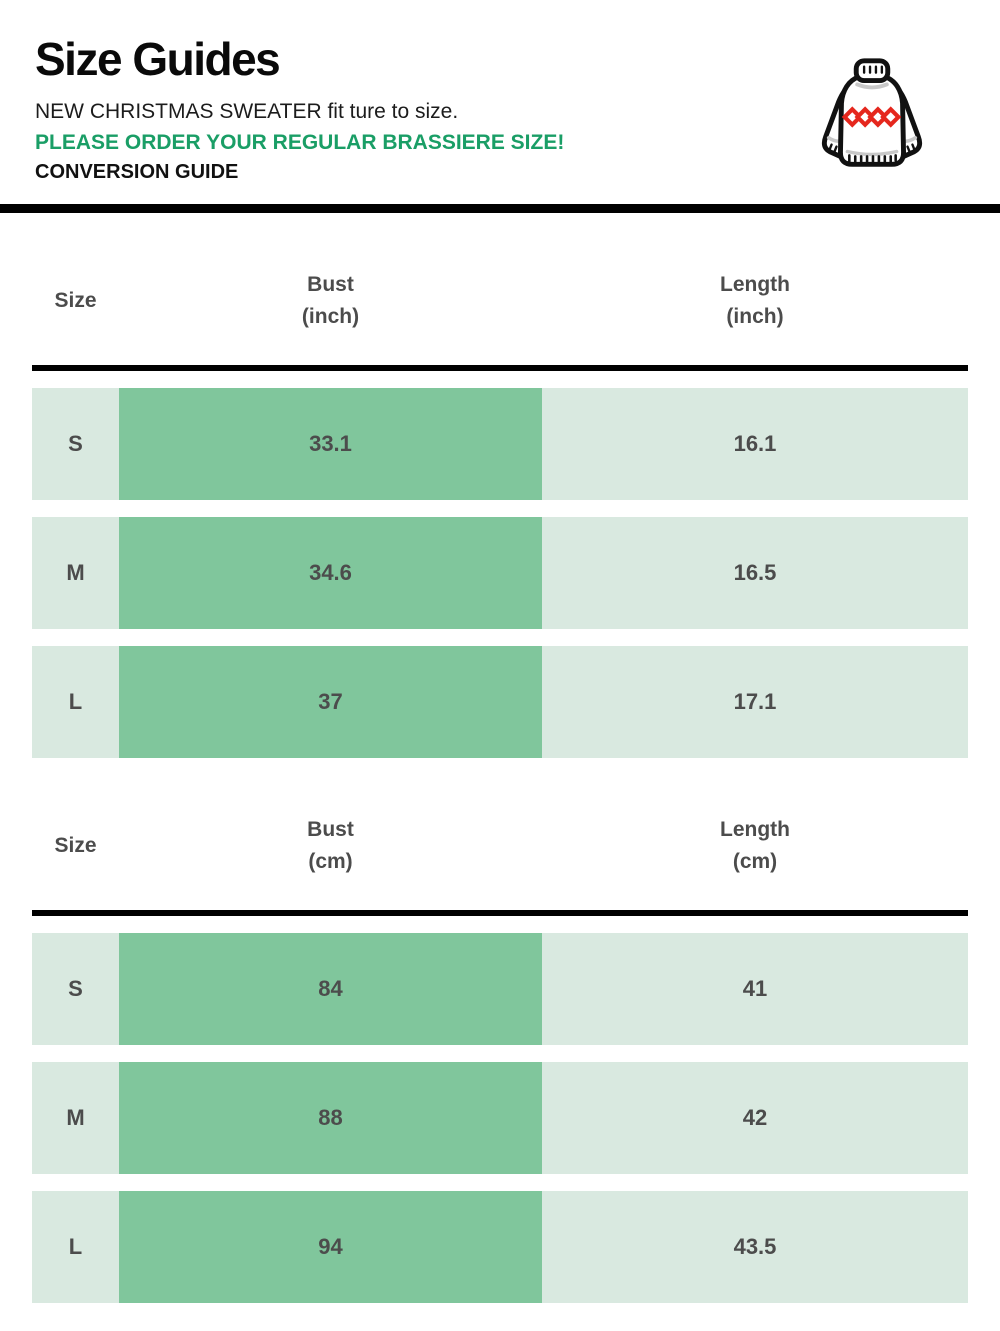 Image resolution: width=1000 pixels, height=1331 pixels. Describe the element at coordinates (158, 59) in the screenshot. I see `page-title: Size Guides` at that location.